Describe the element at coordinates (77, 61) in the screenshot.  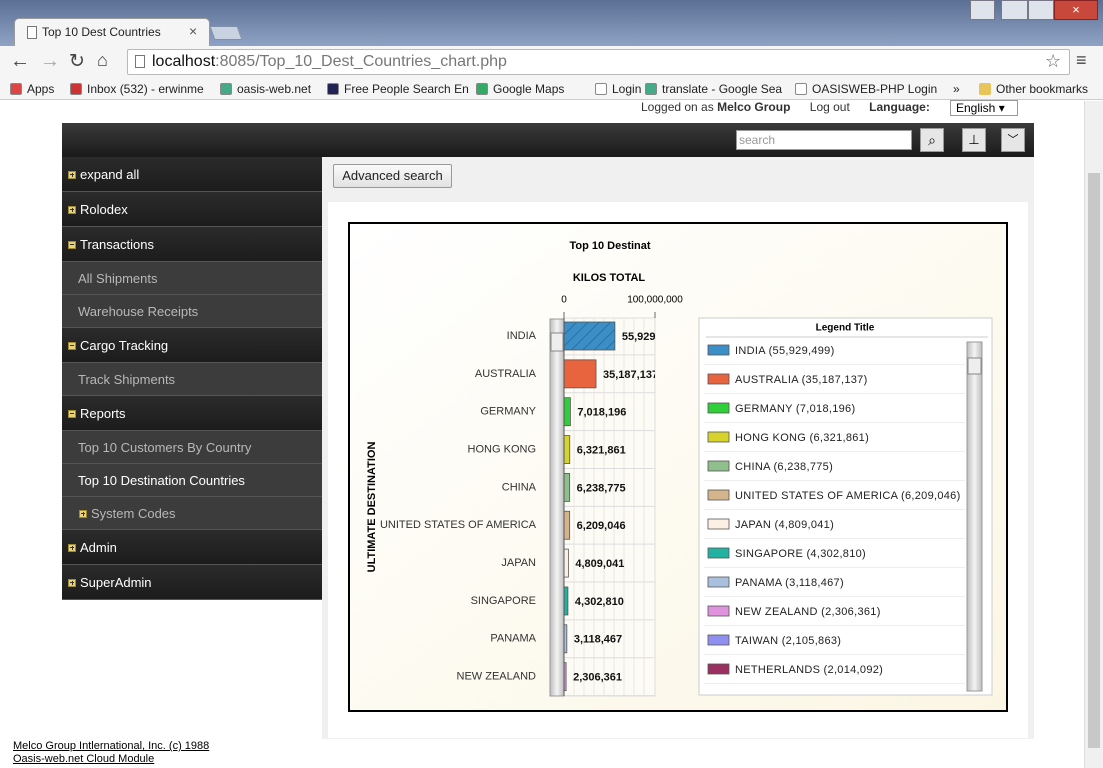
I see `reload-button: ↻` at that location.